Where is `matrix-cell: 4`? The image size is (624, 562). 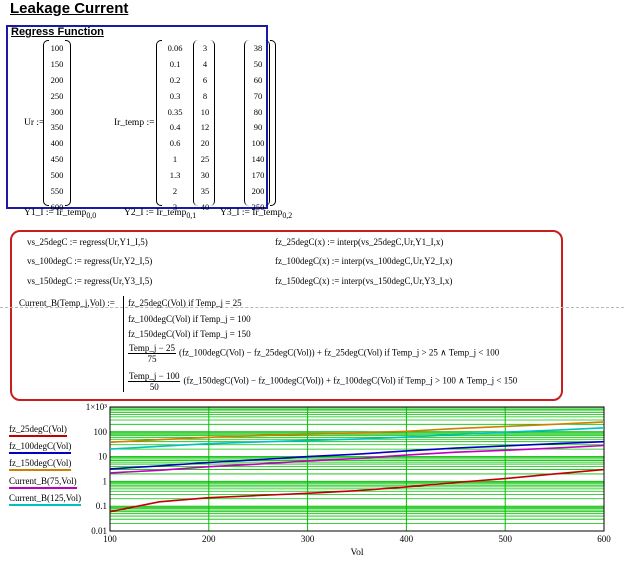 matrix-cell: 4 is located at coordinates (205, 63).